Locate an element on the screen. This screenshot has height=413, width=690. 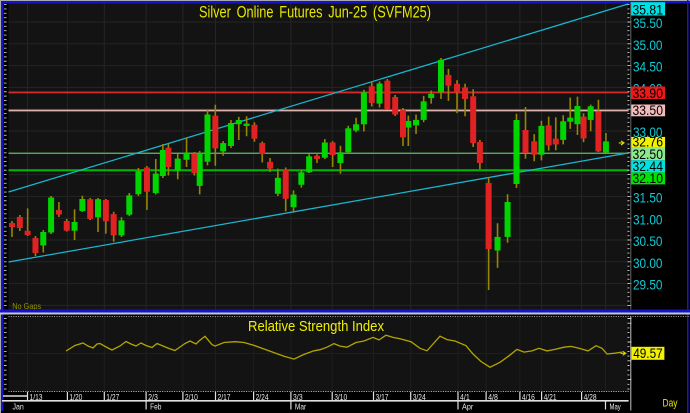
svg-text: 3/3 is located at coordinates (298, 397).